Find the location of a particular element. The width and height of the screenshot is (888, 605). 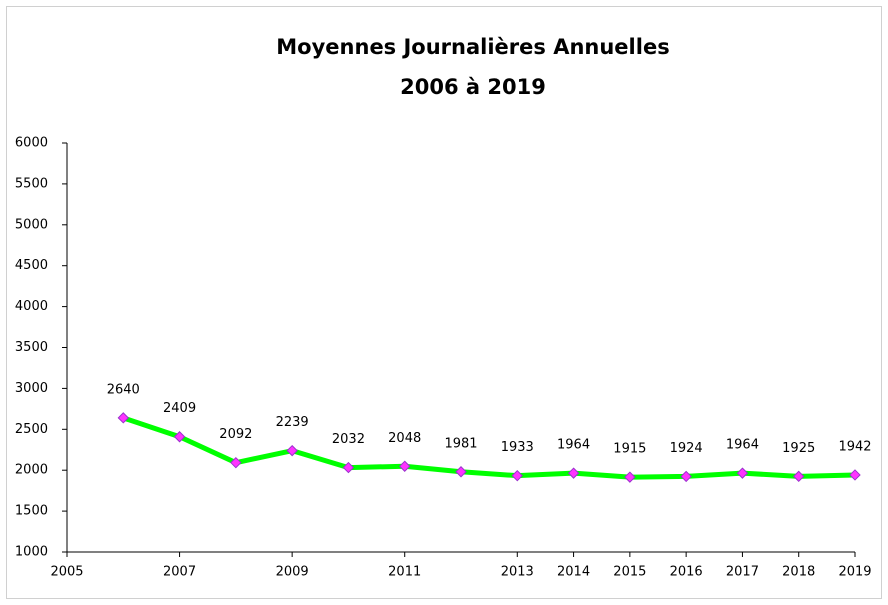

x-tick-label: 2015 is located at coordinates (629, 572).